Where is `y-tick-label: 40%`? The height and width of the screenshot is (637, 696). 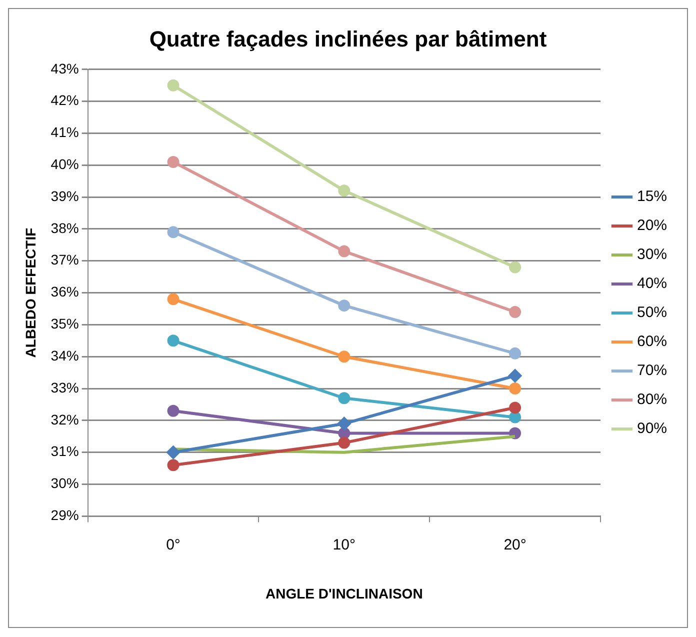 y-tick-label: 40% is located at coordinates (64, 164).